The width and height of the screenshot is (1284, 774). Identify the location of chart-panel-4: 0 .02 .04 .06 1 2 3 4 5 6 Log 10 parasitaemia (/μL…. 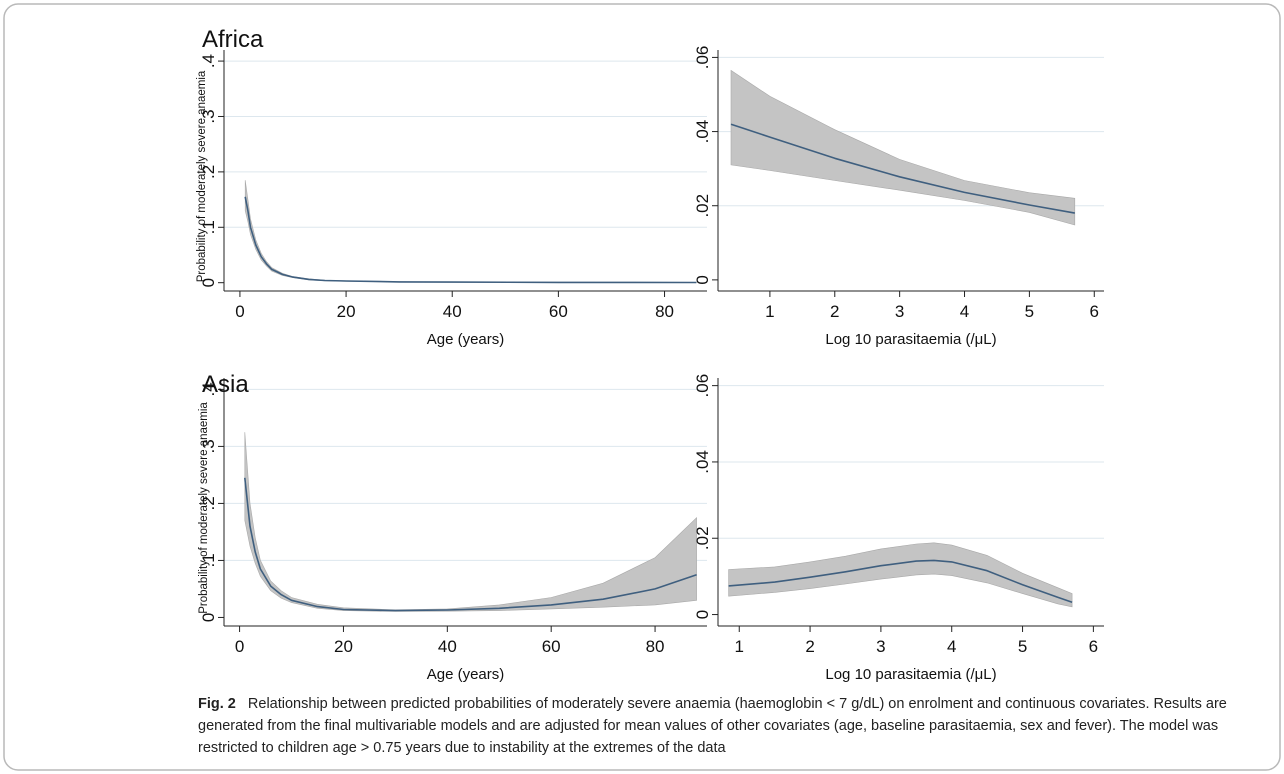
(898, 528).